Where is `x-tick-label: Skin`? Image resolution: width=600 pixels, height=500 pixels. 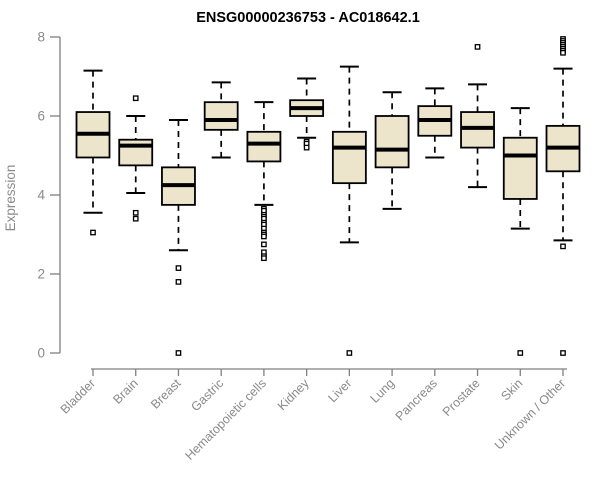 x-tick-label: Skin is located at coordinates (511, 389).